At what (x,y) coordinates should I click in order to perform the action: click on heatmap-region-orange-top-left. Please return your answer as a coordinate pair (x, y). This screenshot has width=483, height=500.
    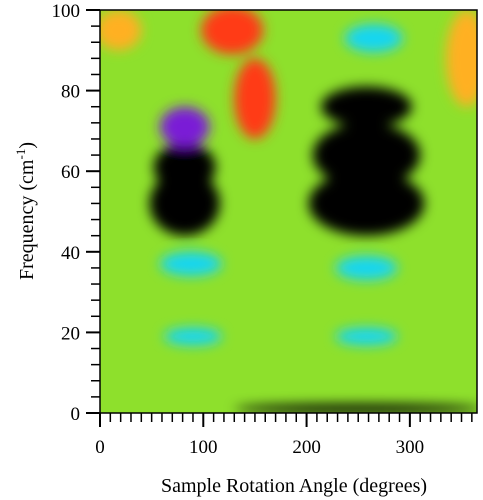
    Looking at the image, I should click on (121, 30).